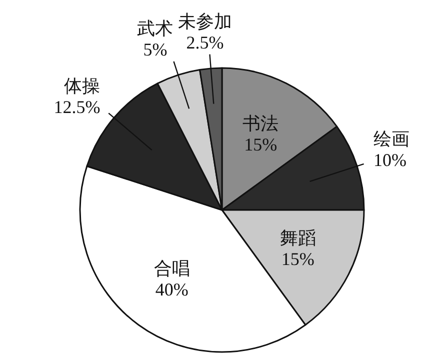 The width and height of the screenshot is (421, 356). Describe the element at coordinates (171, 289) in the screenshot. I see `data-label: 40%` at that location.